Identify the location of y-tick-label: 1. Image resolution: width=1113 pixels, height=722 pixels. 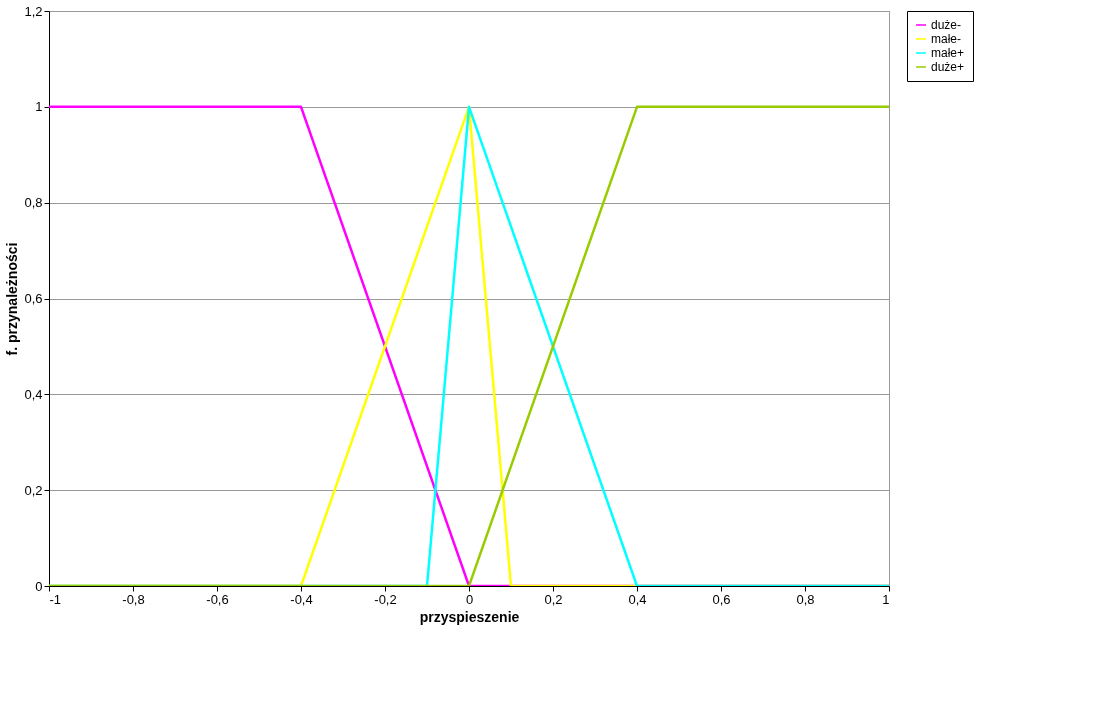
(39, 107).